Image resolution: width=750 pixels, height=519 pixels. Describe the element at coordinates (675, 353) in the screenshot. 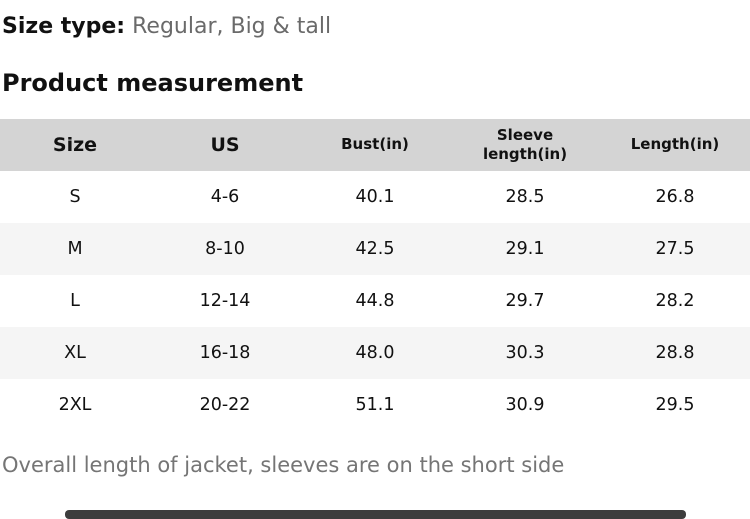

I see `table-cell: 28.8` at that location.